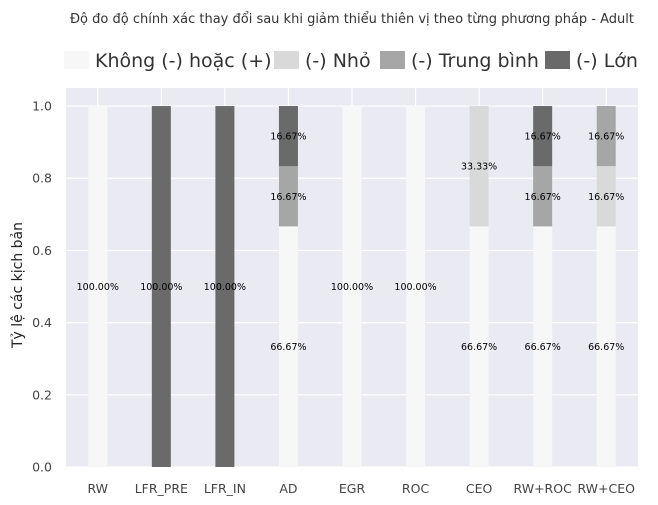 This screenshot has height=505, width=658. What do you see at coordinates (288, 488) in the screenshot?
I see `x-tick-label: AD` at bounding box center [288, 488].